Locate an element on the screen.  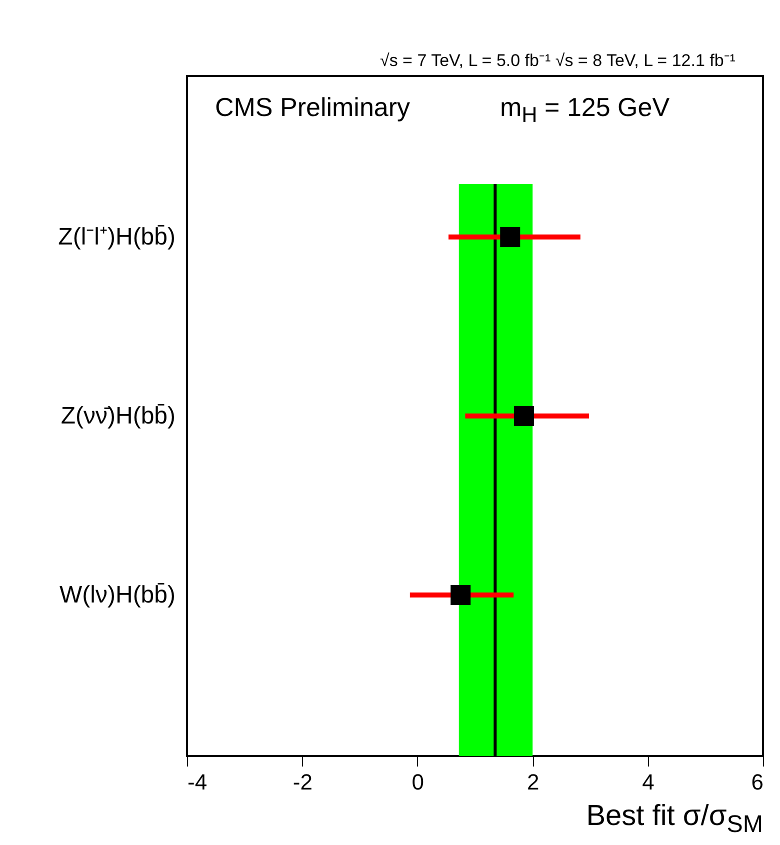
x-tick-label: 4 is located at coordinates (648, 782).